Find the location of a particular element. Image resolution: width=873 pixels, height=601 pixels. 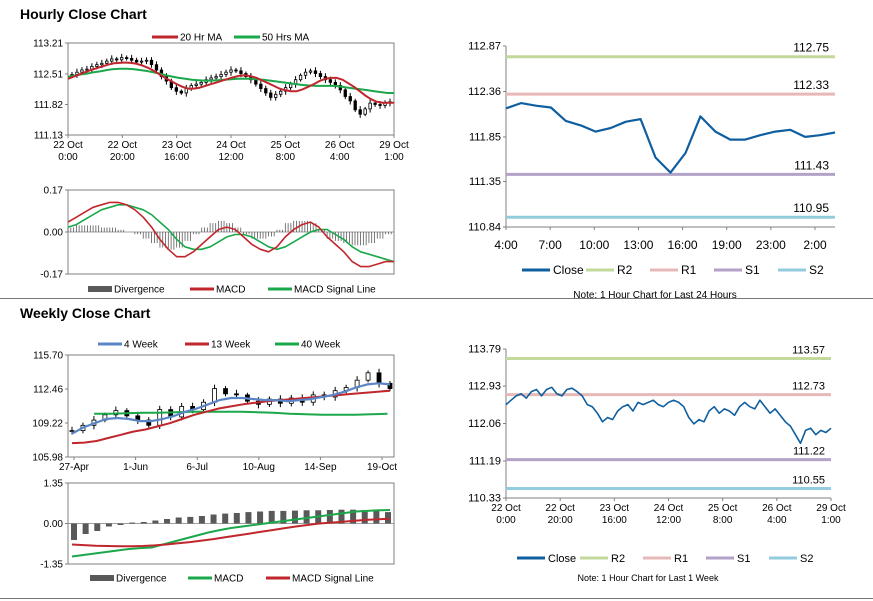

weekly-levels-legend-r2-label: R2 is located at coordinates (618, 559).